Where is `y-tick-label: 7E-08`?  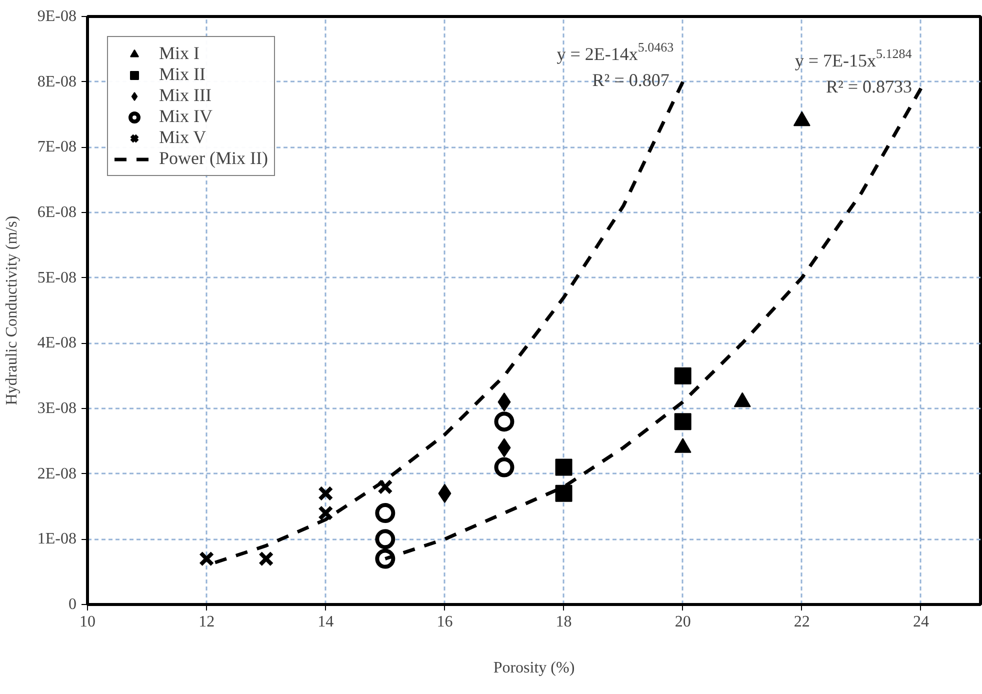 y-tick-label: 7E-08 is located at coordinates (57, 147).